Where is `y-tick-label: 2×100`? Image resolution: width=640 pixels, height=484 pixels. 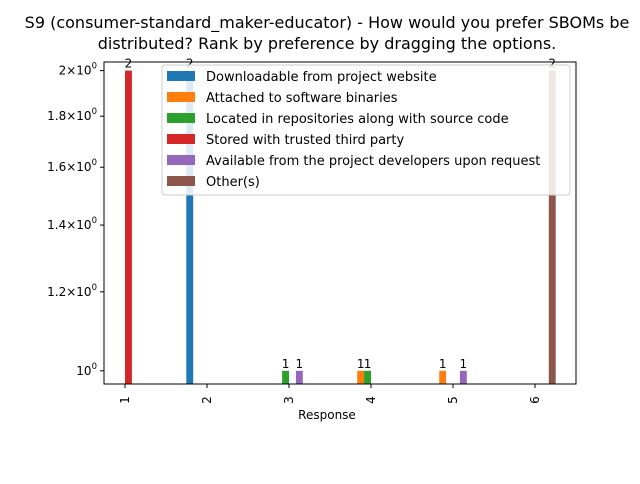
y-tick-label: 2×100 is located at coordinates (78, 70).